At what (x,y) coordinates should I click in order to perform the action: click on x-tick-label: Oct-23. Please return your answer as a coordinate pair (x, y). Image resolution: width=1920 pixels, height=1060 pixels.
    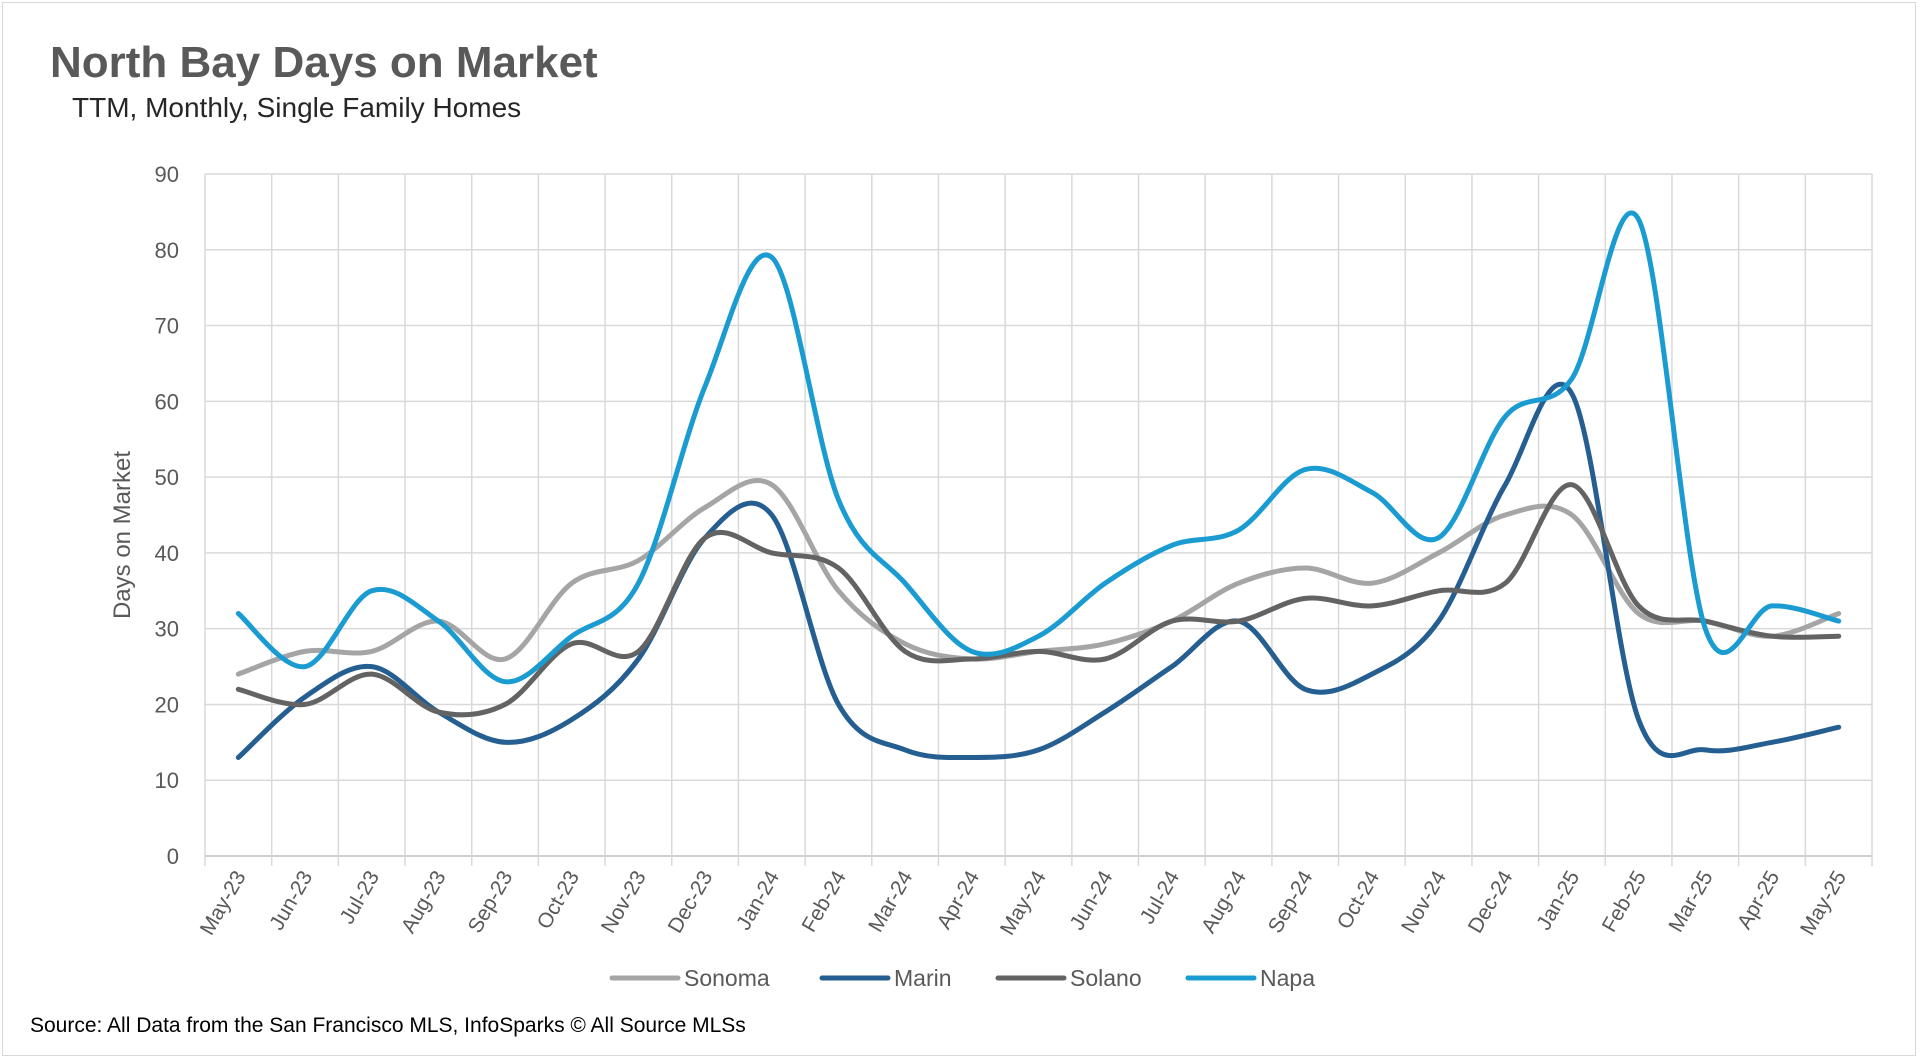
    Looking at the image, I should click on (558, 900).